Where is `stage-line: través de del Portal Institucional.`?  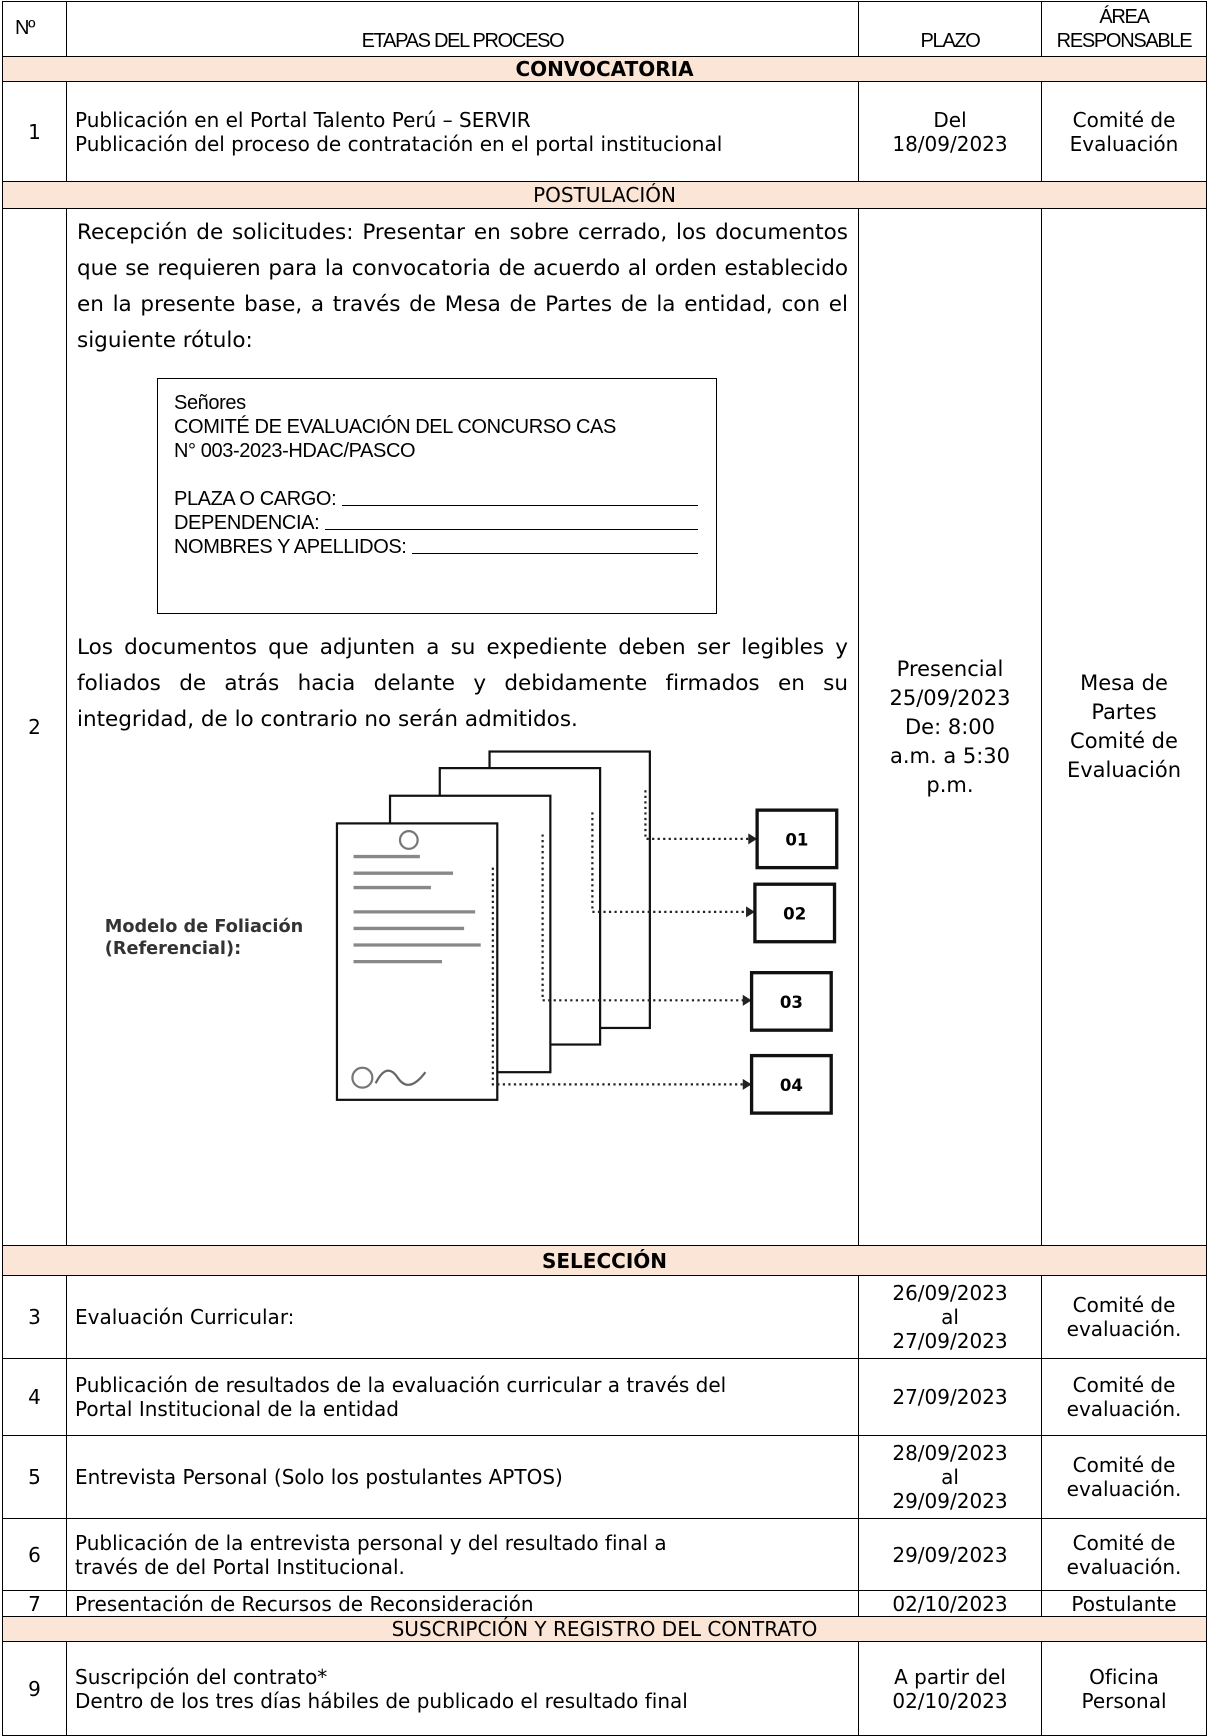
stage-line: través de del Portal Institucional. is located at coordinates (240, 1566).